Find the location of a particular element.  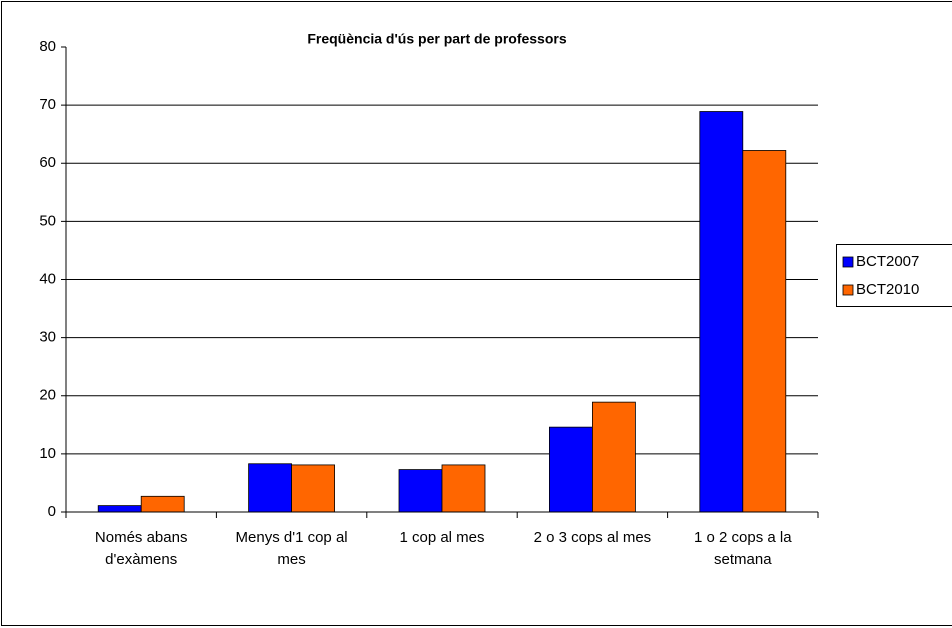

x-tick-label: 1 cop al mes is located at coordinates (442, 537).